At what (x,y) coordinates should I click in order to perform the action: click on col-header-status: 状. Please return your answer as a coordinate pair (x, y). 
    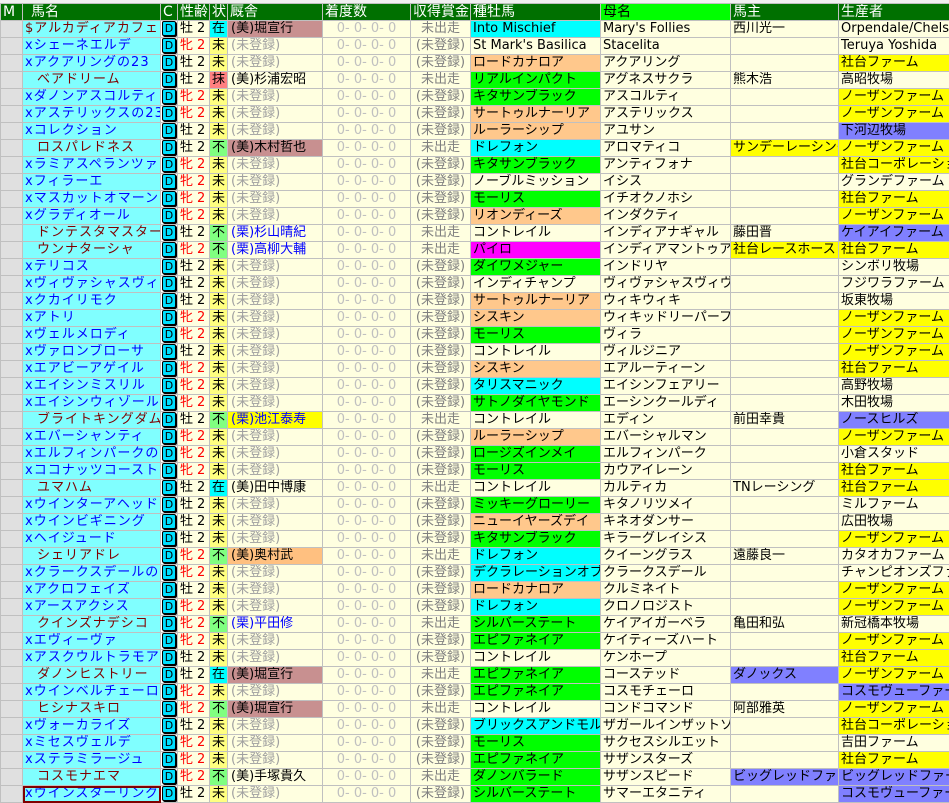
    Looking at the image, I should click on (219, 12).